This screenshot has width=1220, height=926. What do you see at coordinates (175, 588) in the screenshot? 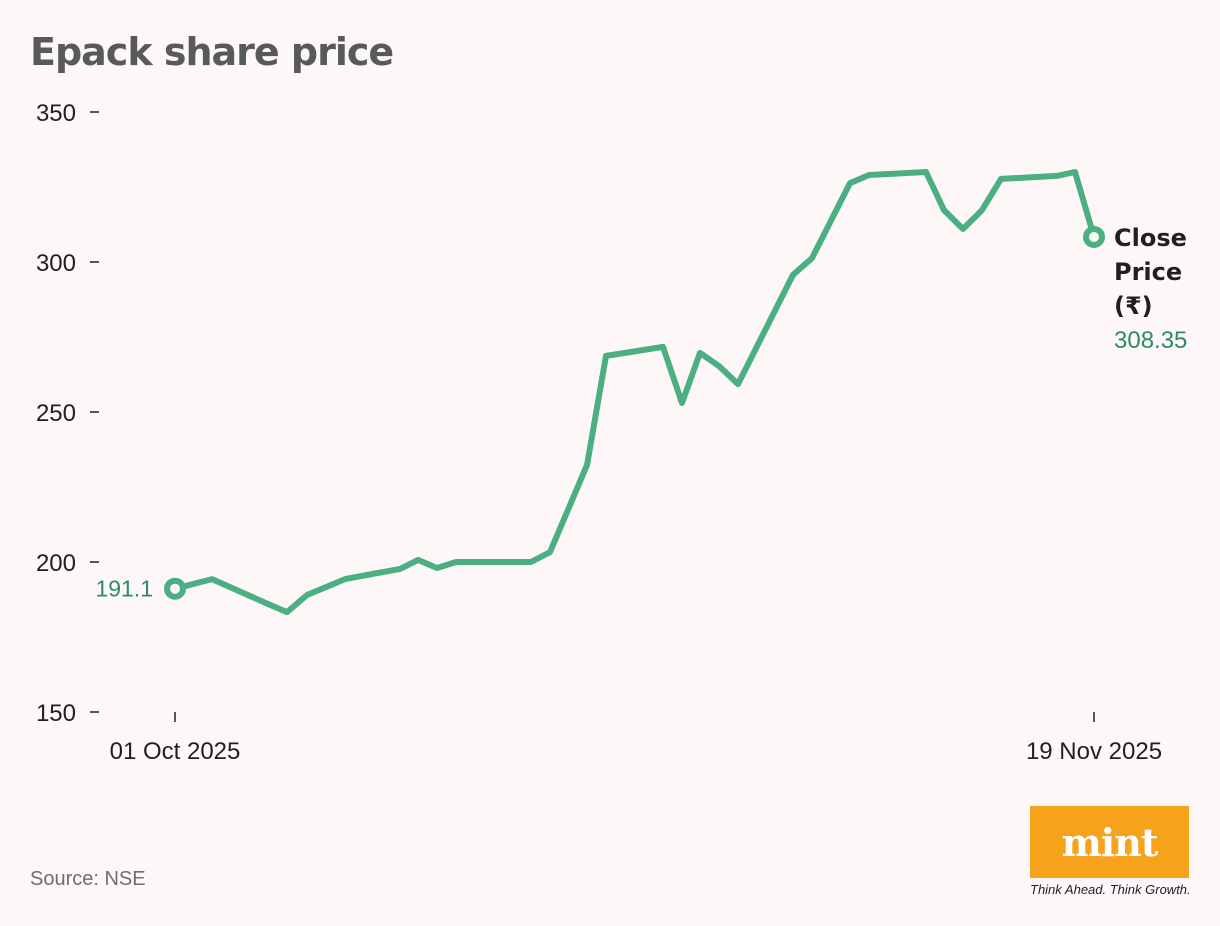
I see `start-point-marker` at bounding box center [175, 588].